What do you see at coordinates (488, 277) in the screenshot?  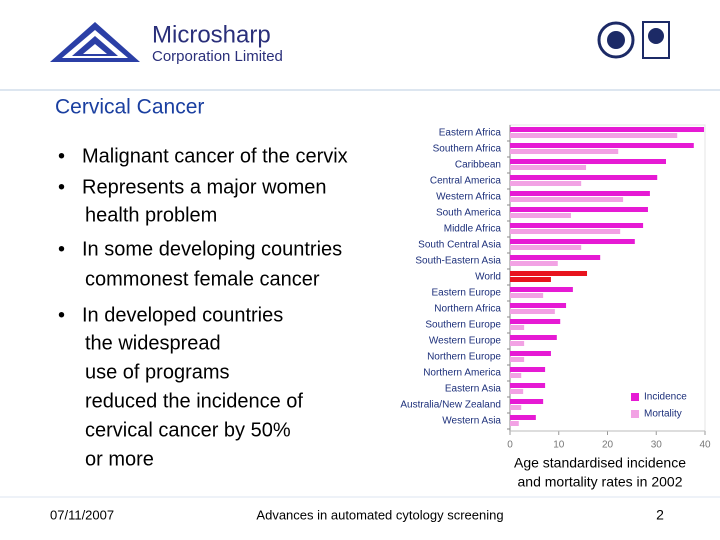 I see `y-tick-label: World` at bounding box center [488, 277].